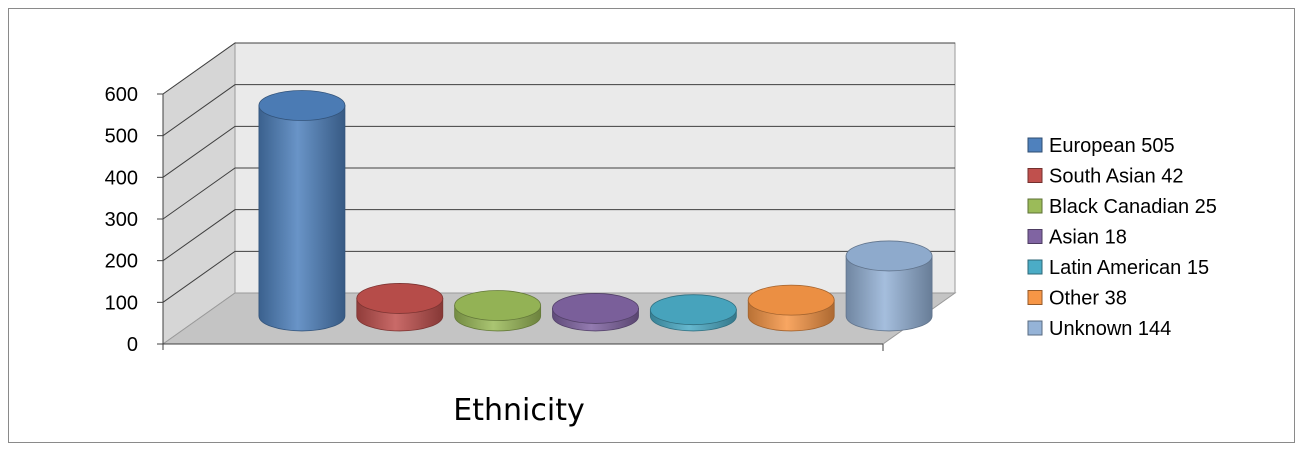 Image resolution: width=1303 pixels, height=451 pixels. What do you see at coordinates (121, 303) in the screenshot?
I see `y-tick-label: 100` at bounding box center [121, 303].